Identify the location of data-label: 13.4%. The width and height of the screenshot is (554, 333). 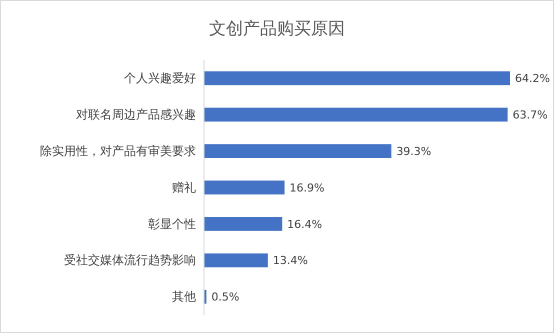
(290, 261).